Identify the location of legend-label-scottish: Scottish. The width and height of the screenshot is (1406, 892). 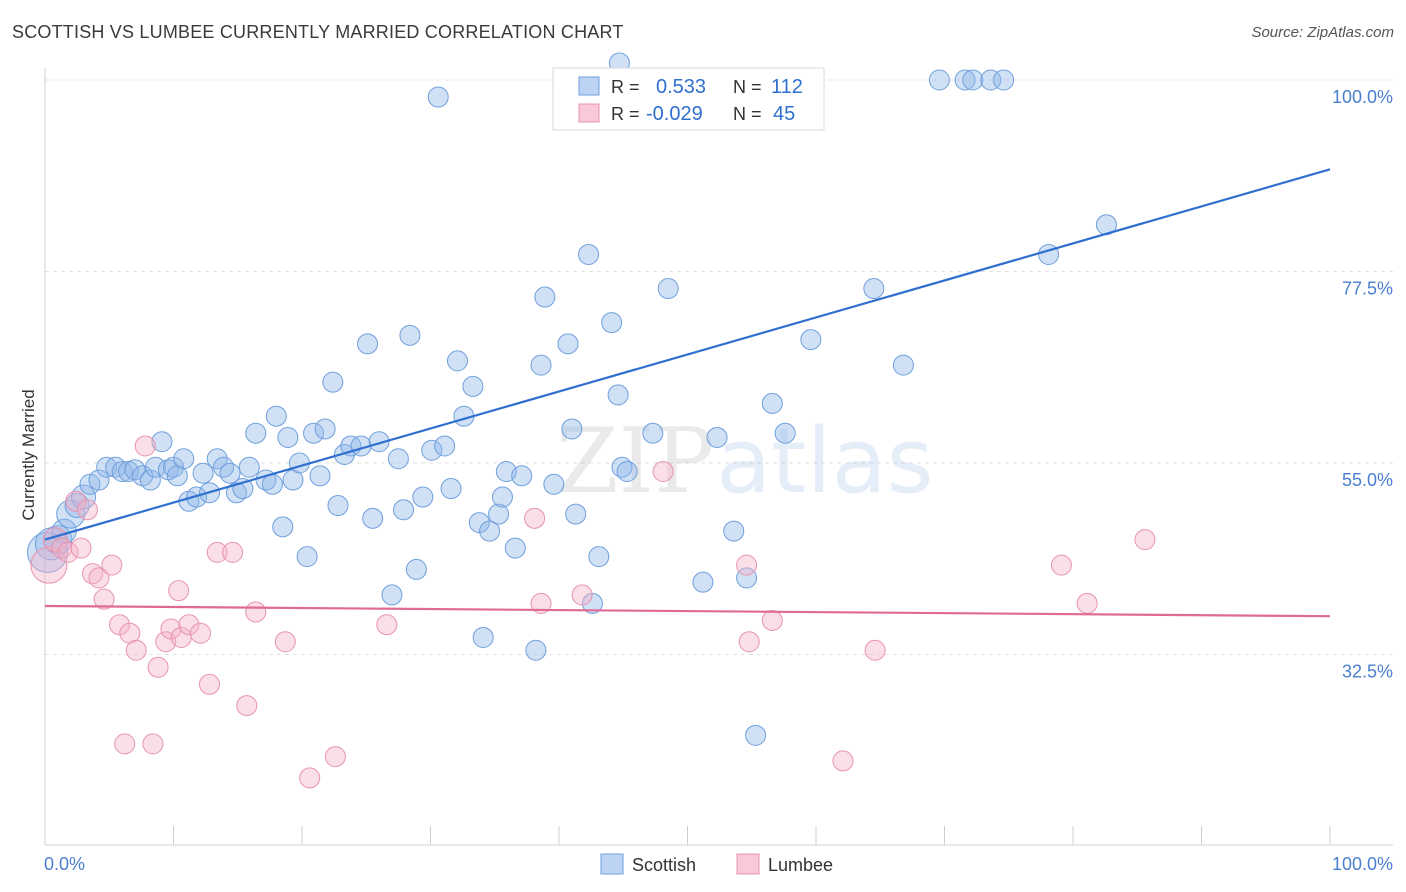
(664, 865).